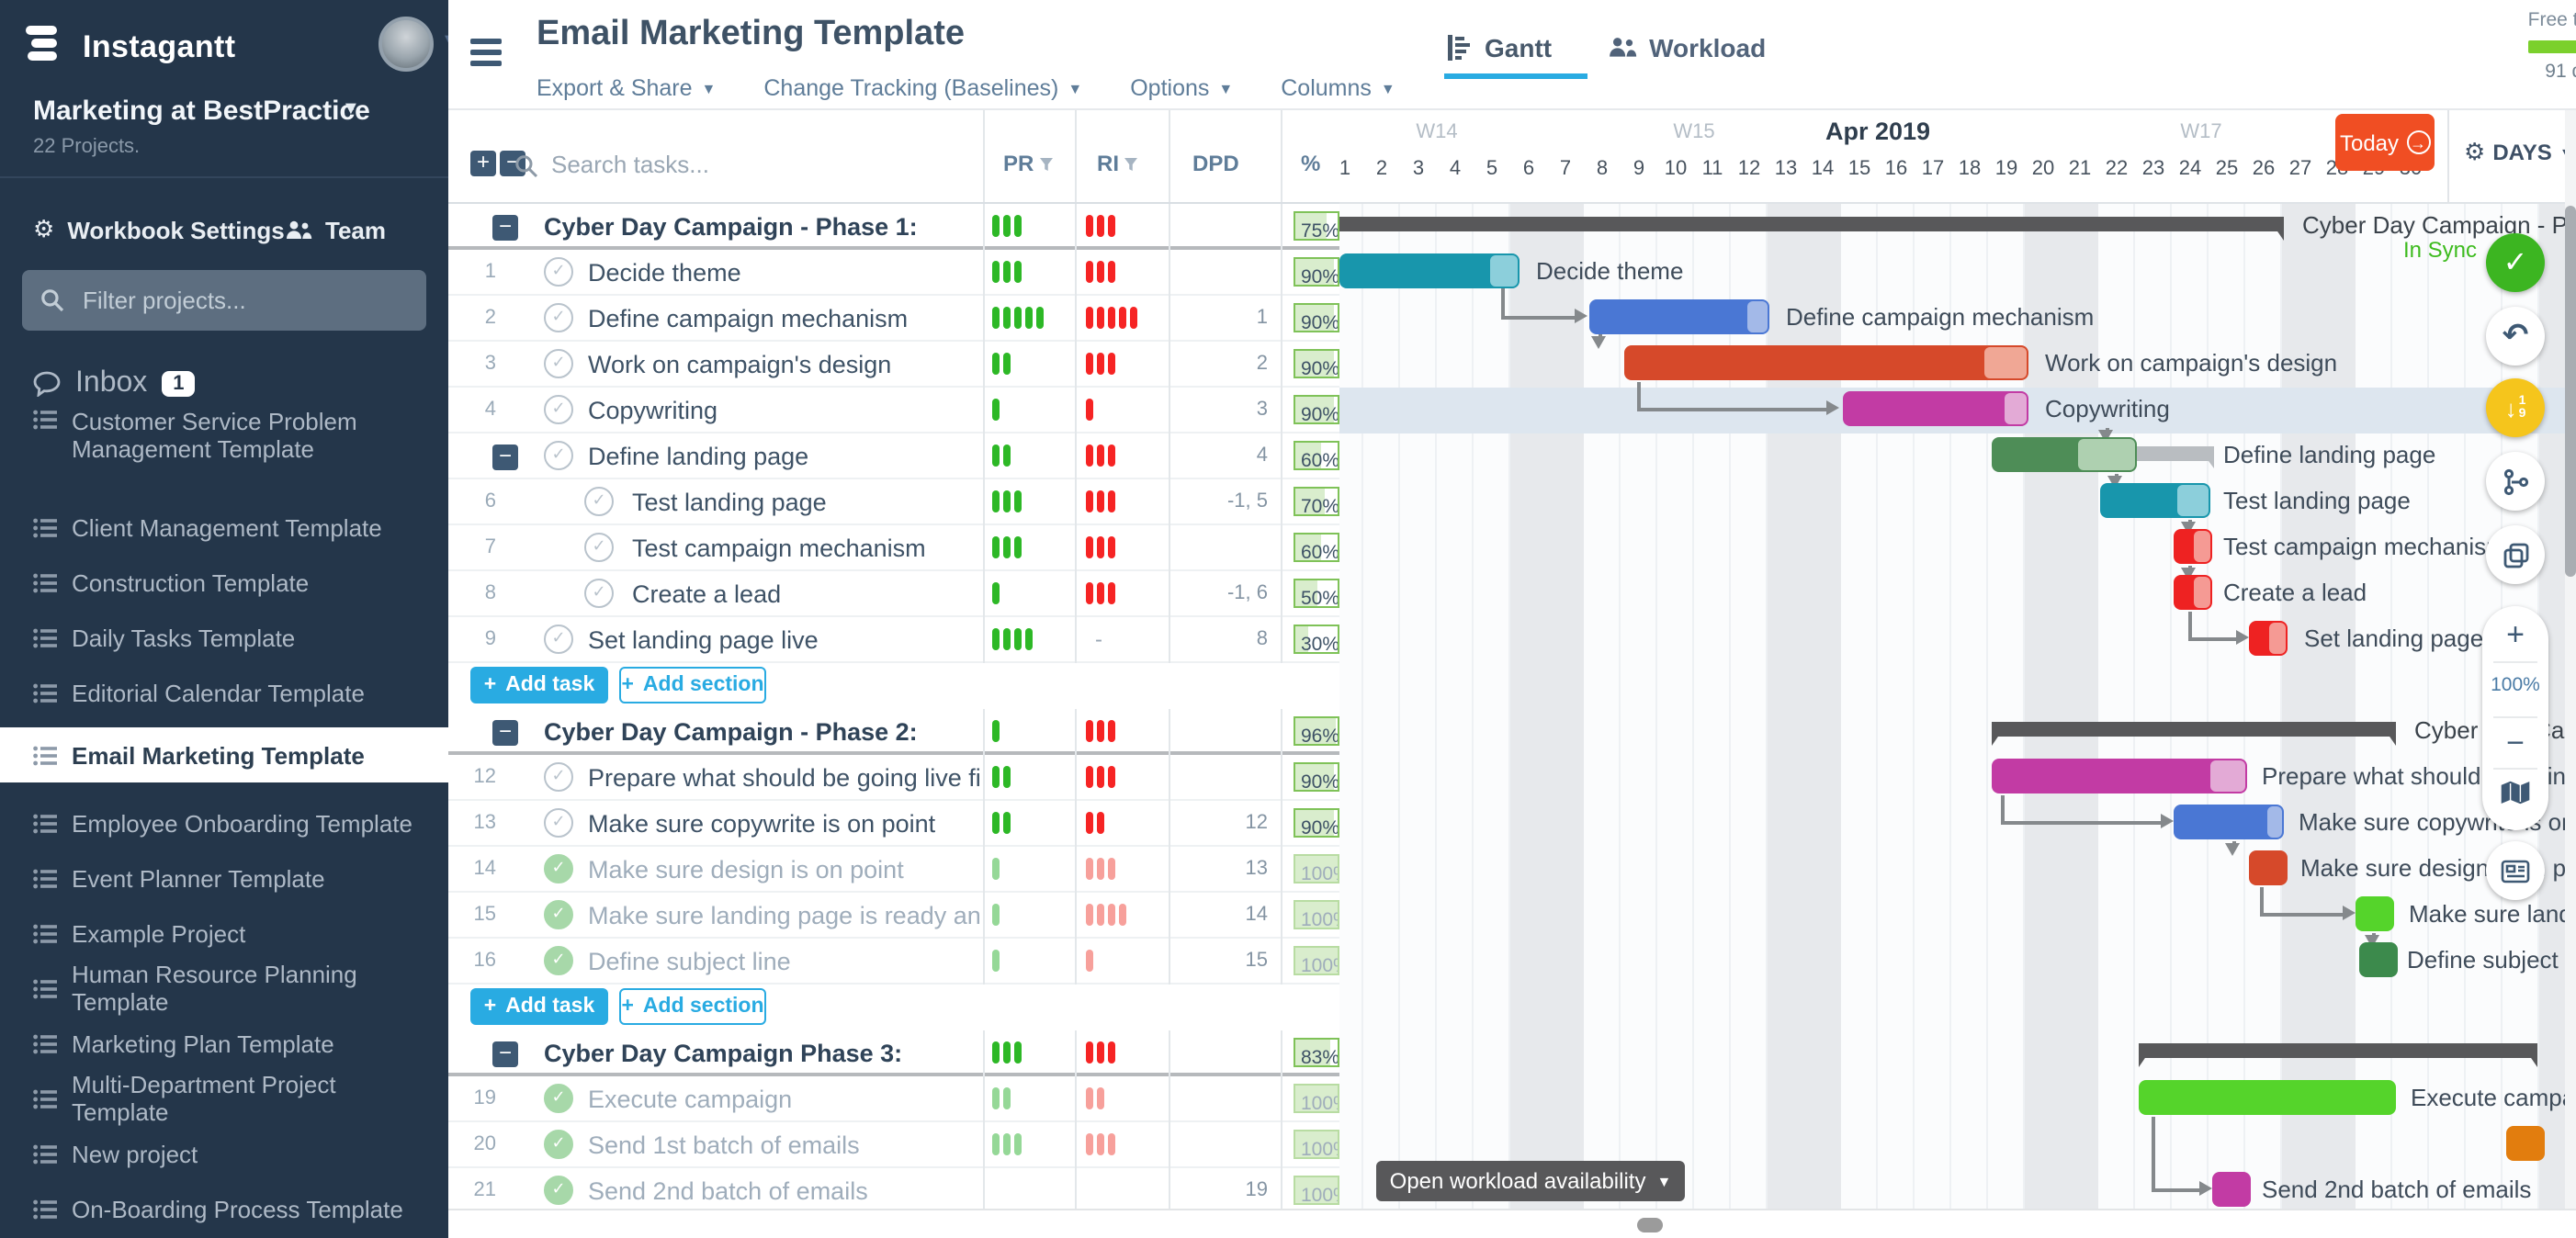  I want to click on section-row: − Cyber Day Campaign - Phase 1: 75%, so click(893, 227).